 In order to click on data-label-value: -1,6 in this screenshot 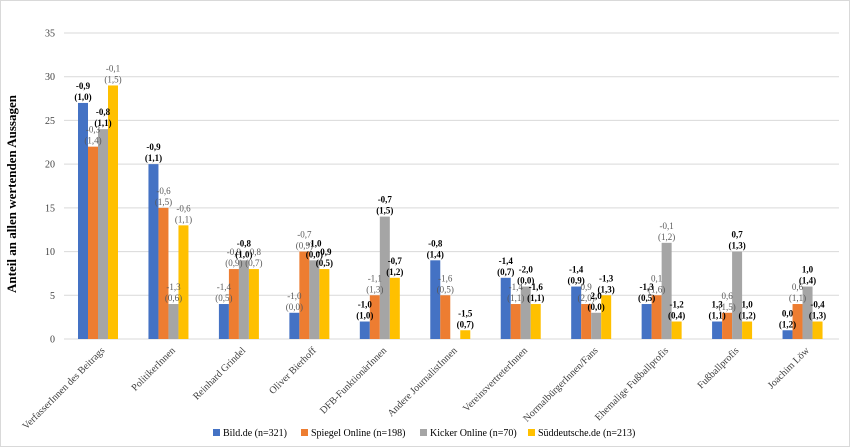, I will do `click(536, 287)`.